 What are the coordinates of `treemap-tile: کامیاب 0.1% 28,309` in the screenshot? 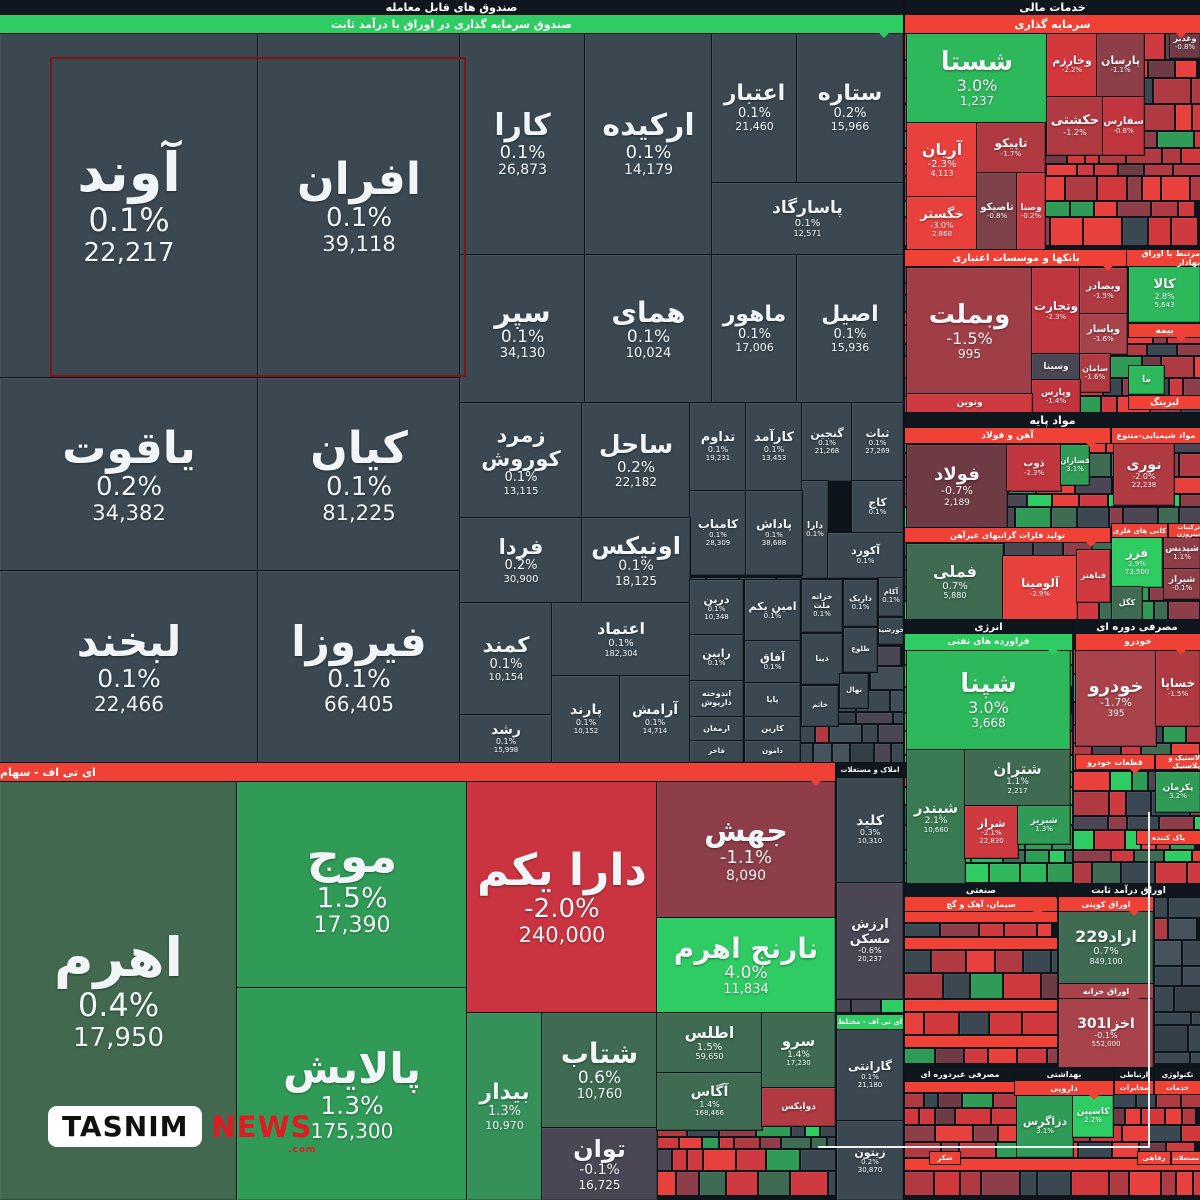 It's located at (718, 533).